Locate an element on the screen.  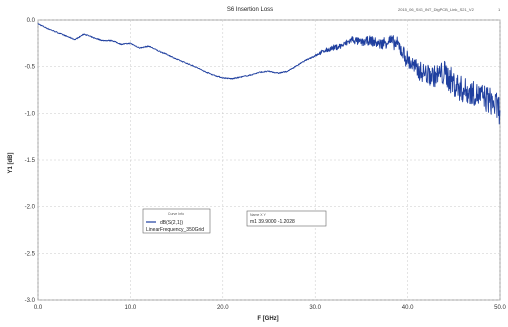
x-tick-label: 20.0 is located at coordinates (223, 308).